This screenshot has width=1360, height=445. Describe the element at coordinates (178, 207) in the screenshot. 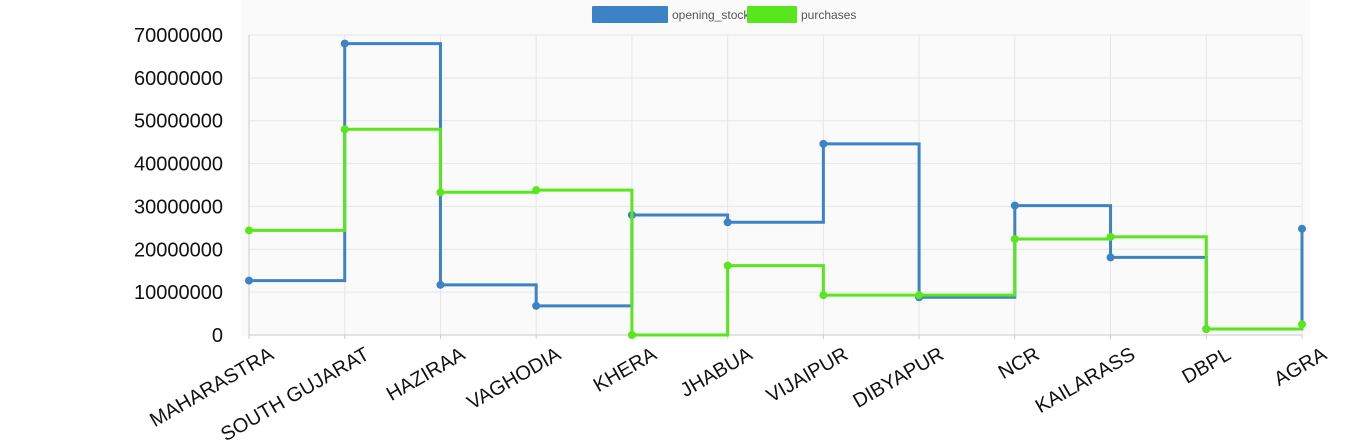

I see `y-tick-label: 30000000` at that location.